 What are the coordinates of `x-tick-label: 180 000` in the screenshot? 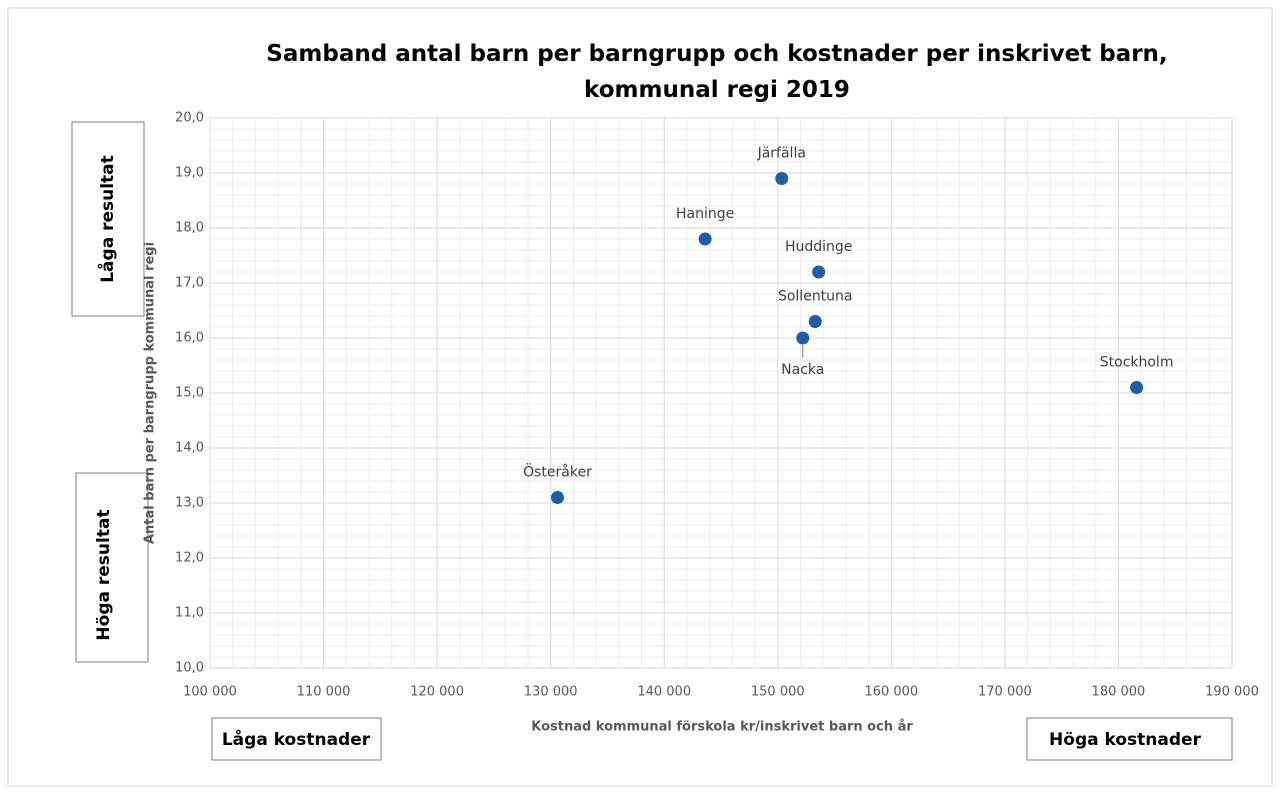 It's located at (1119, 692).